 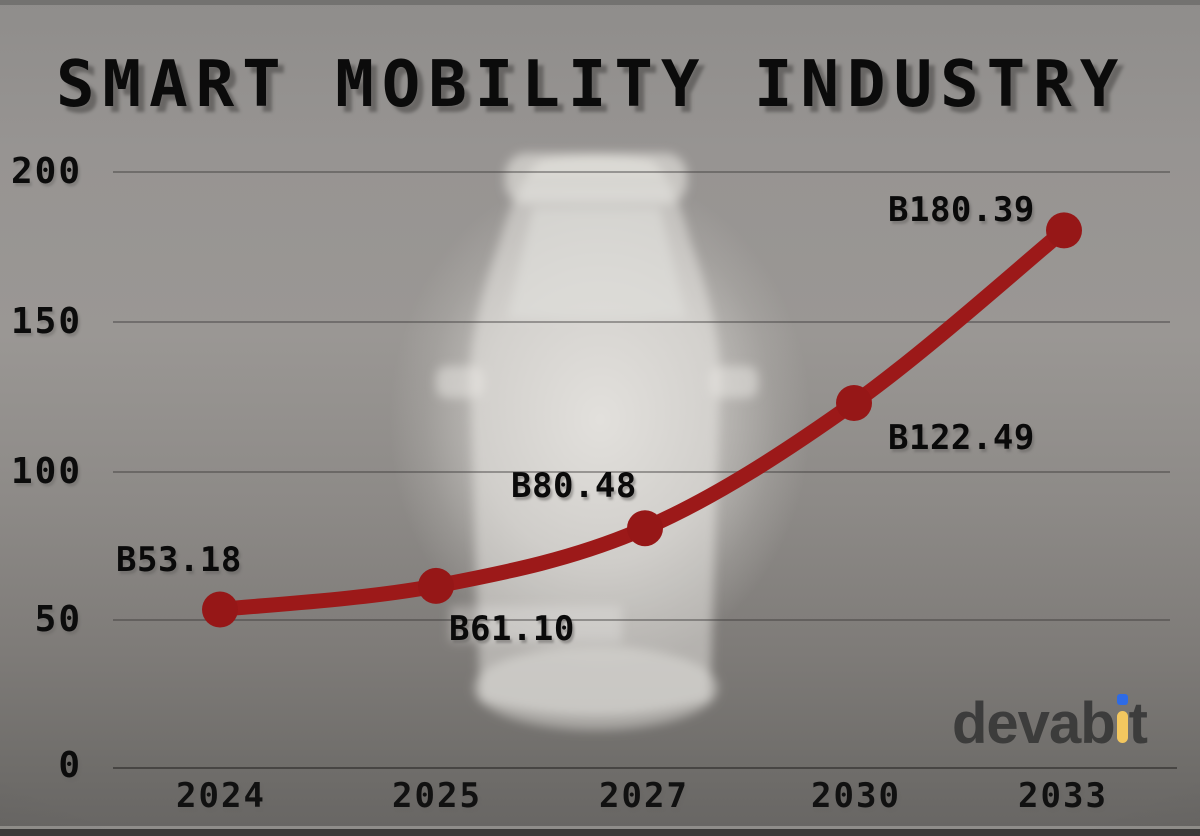 I want to click on x-label-2027: 2027, so click(x=644, y=796).